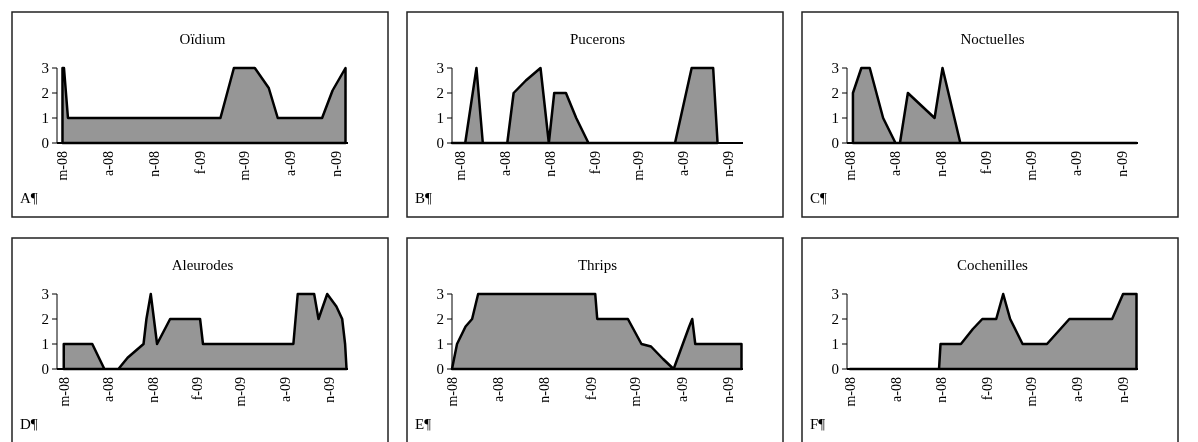 Image resolution: width=1198 pixels, height=442 pixels. Describe the element at coordinates (202, 39) in the screenshot. I see `chart-title: Oïdium` at that location.